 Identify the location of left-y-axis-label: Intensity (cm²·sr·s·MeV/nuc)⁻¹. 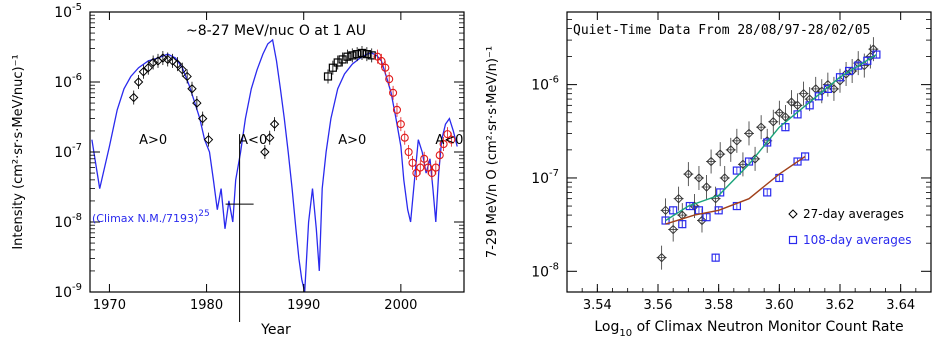
(18, 151).